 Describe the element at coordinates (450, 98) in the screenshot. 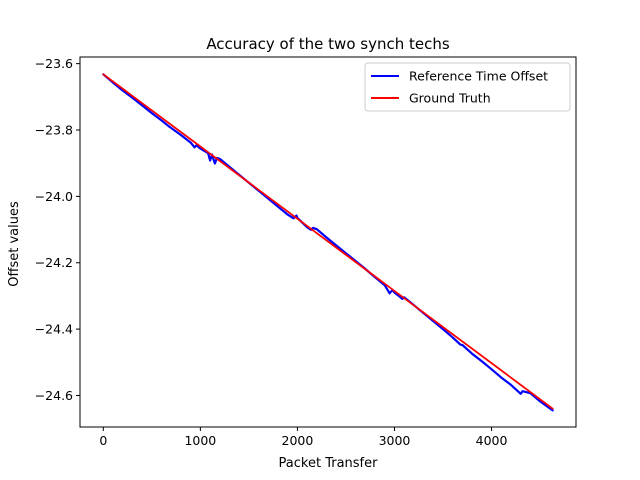

I see `legend-label-ground-truth: Ground Truth` at that location.